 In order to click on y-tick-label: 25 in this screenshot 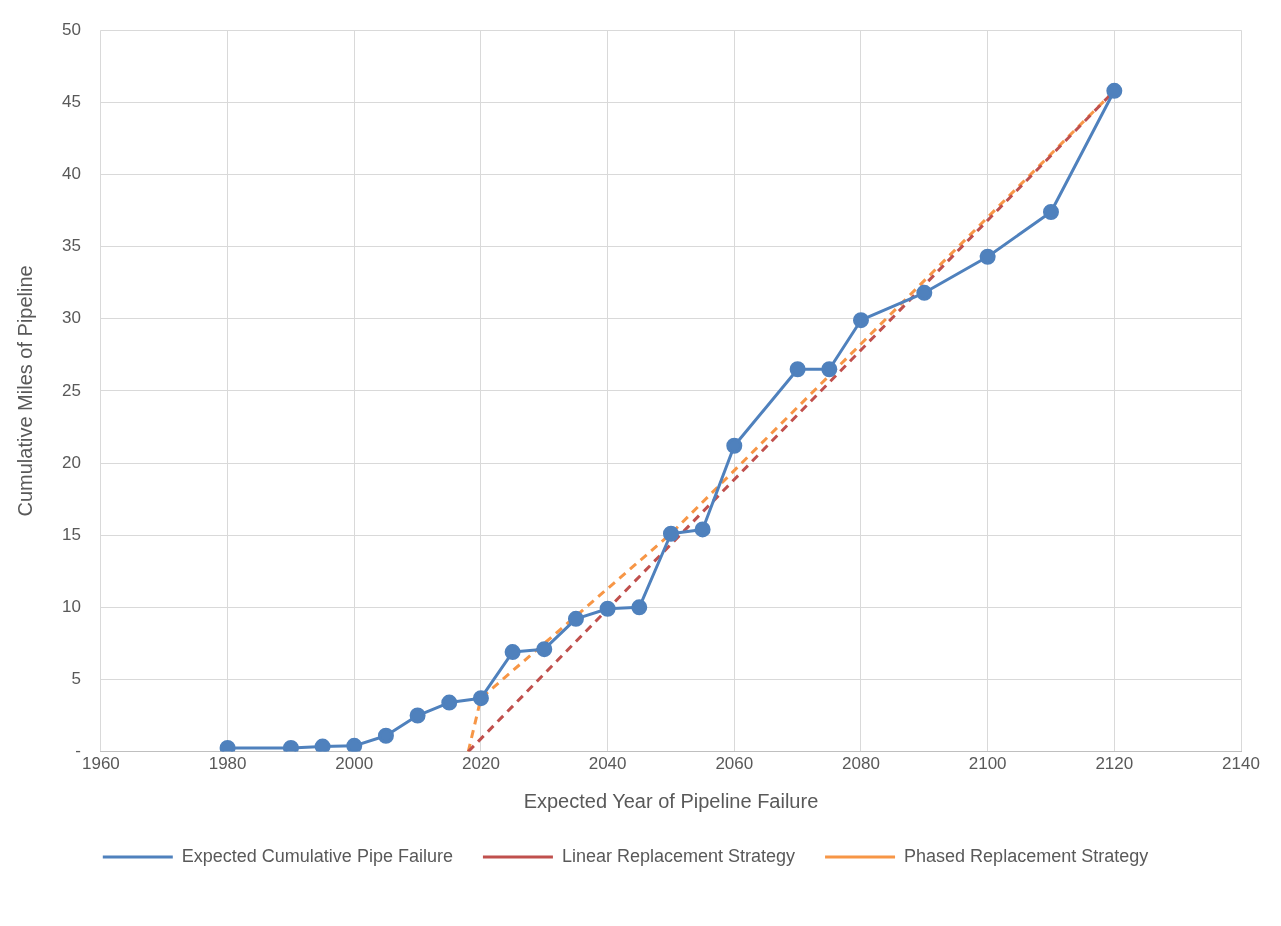, I will do `click(71, 390)`.